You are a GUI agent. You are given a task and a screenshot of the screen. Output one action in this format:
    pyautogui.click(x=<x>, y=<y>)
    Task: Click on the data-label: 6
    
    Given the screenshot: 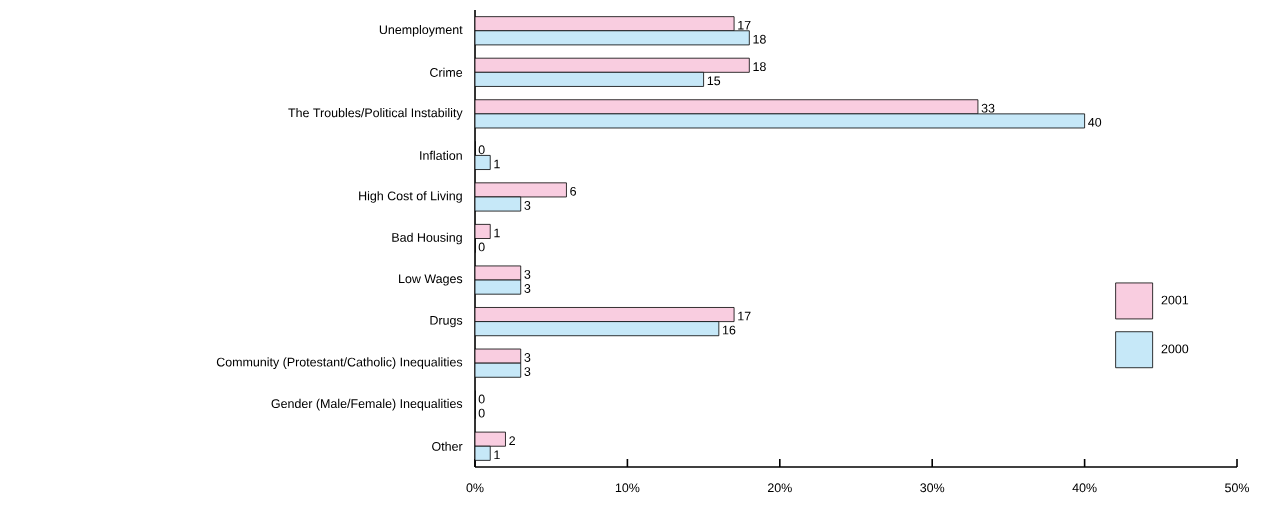 What is the action you would take?
    pyautogui.click(x=573, y=191)
    